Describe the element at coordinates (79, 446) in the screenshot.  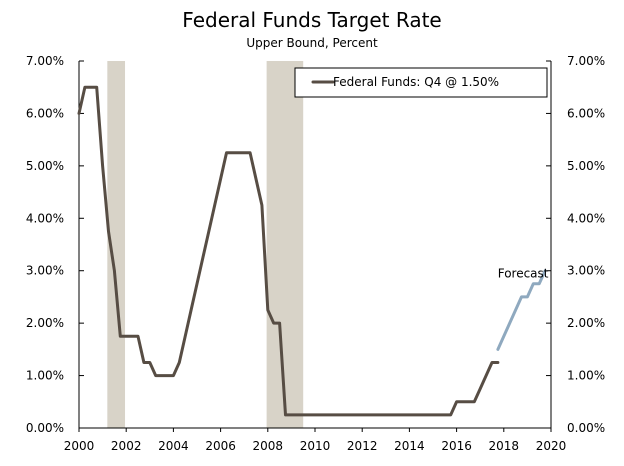
I see `x-tick-label: 2000` at that location.